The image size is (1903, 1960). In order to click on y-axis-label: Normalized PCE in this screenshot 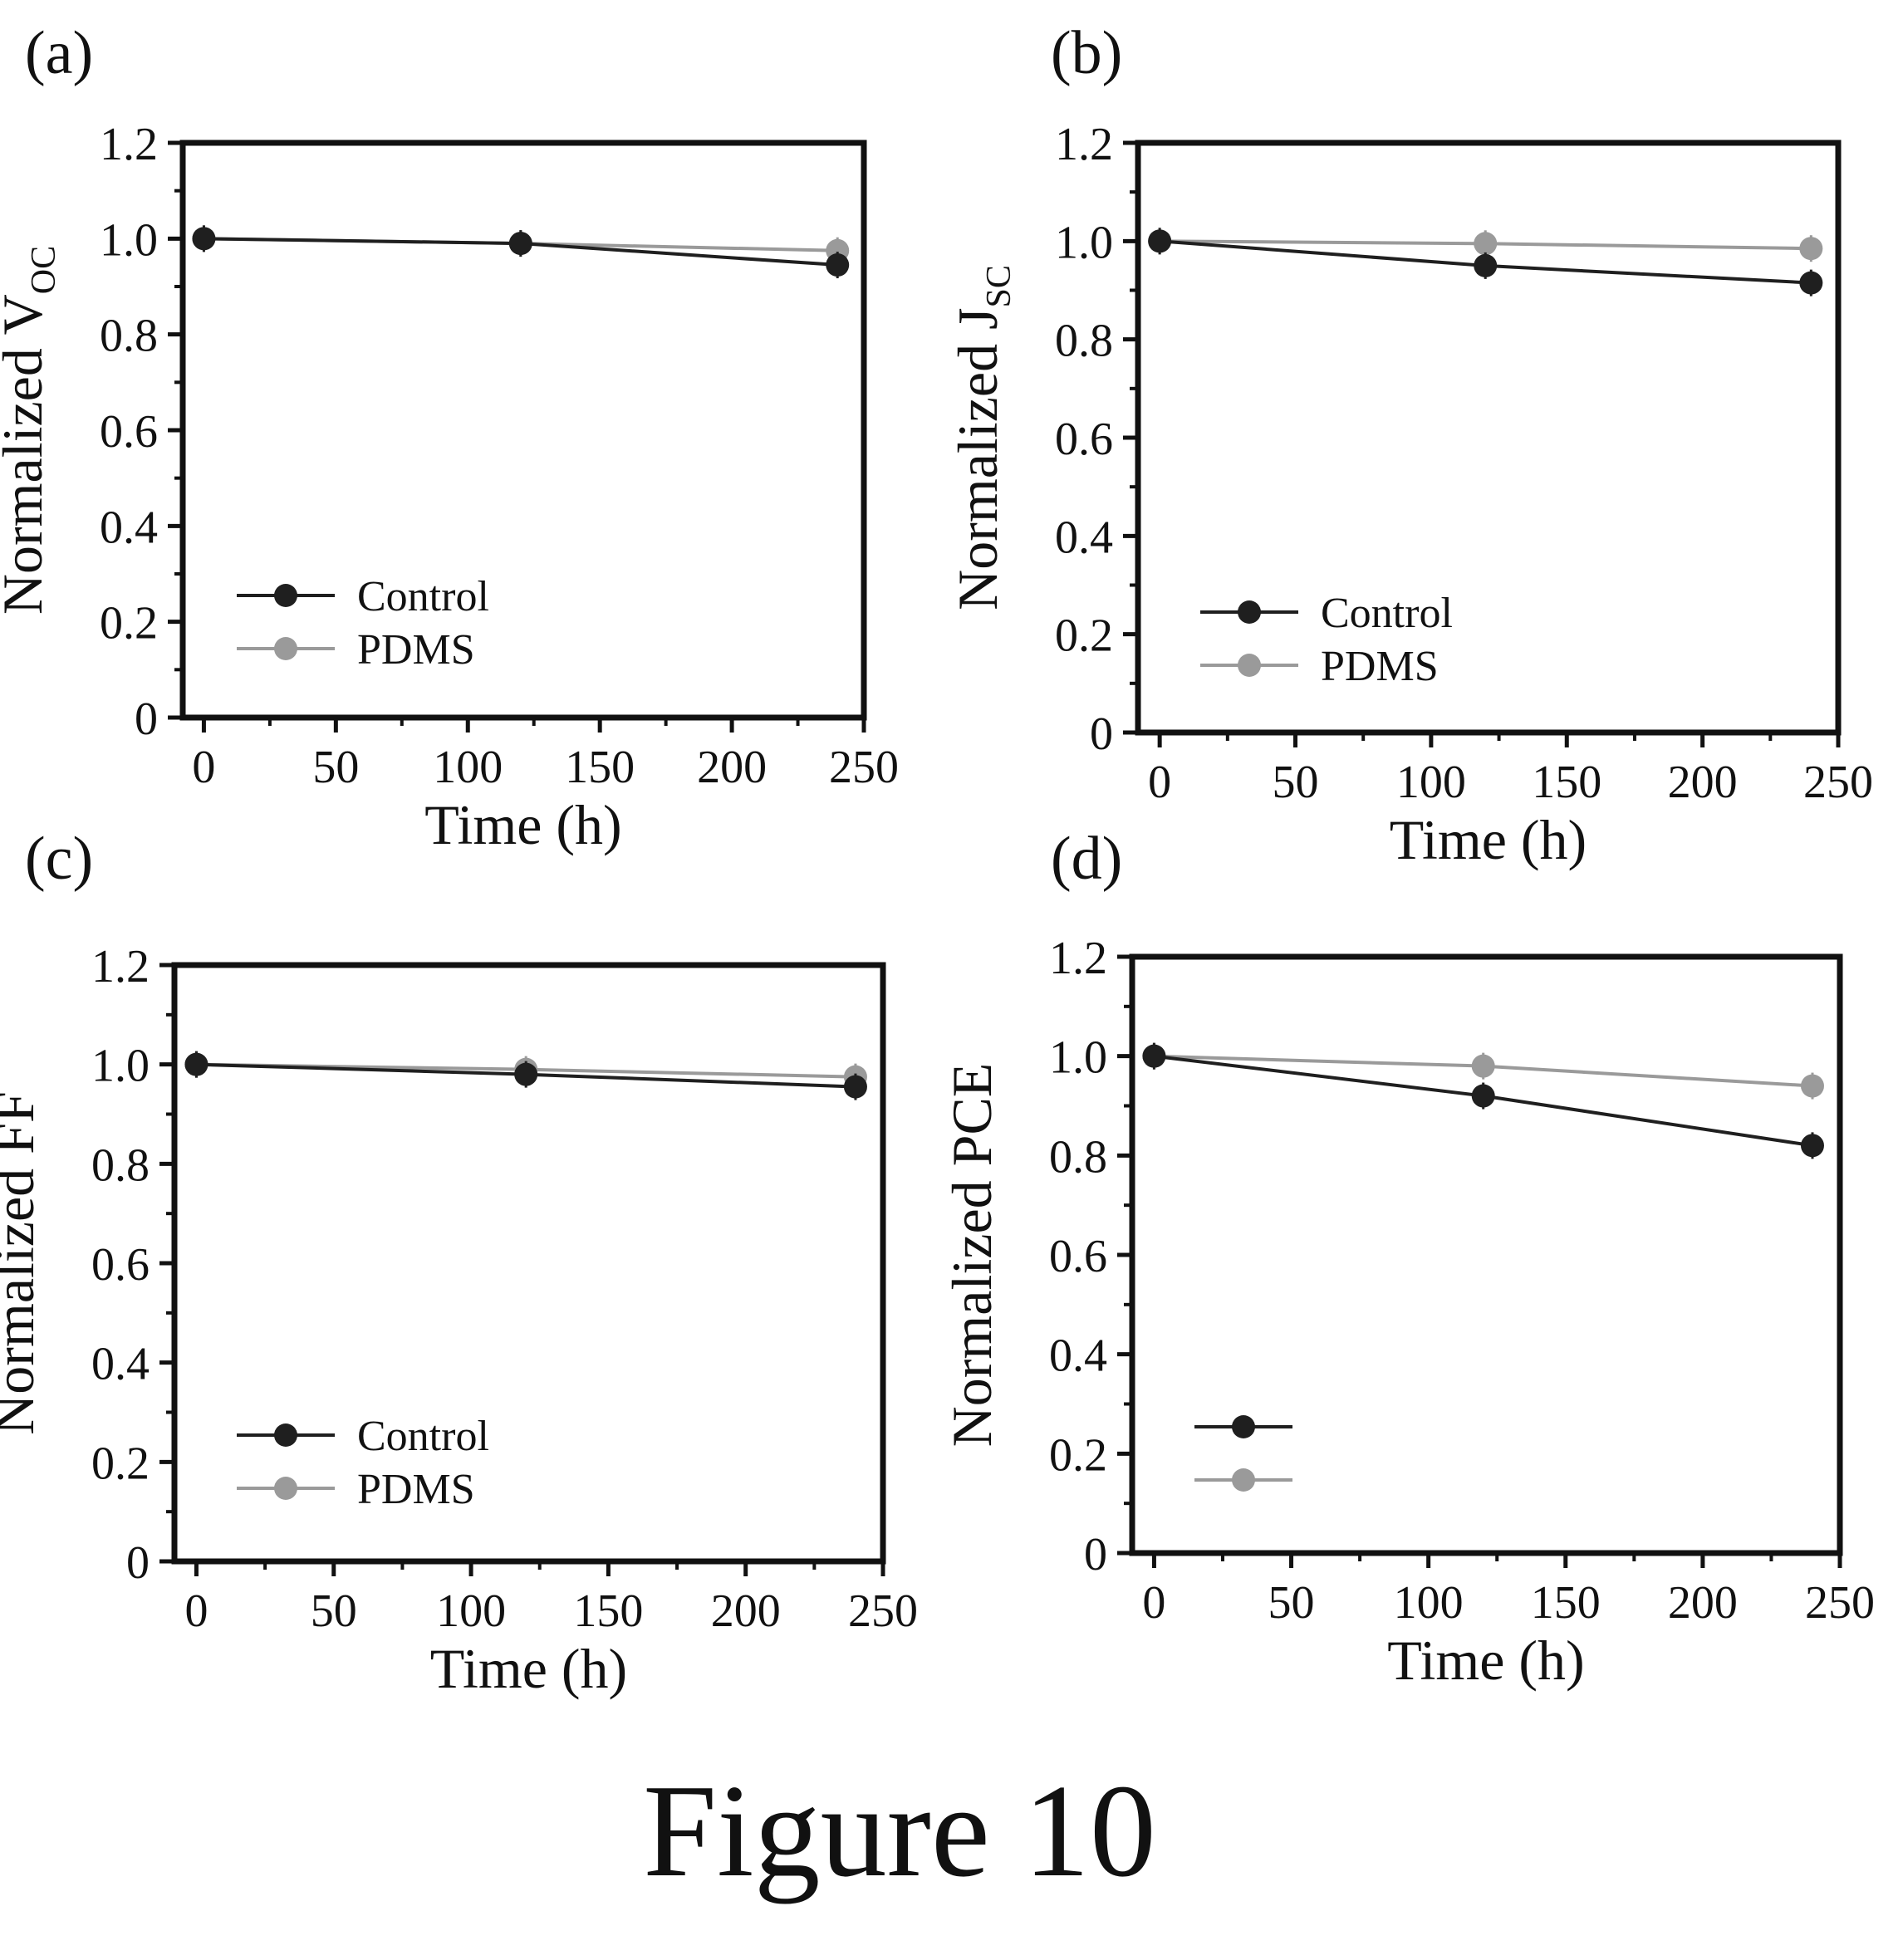, I will do `click(971, 1255)`.